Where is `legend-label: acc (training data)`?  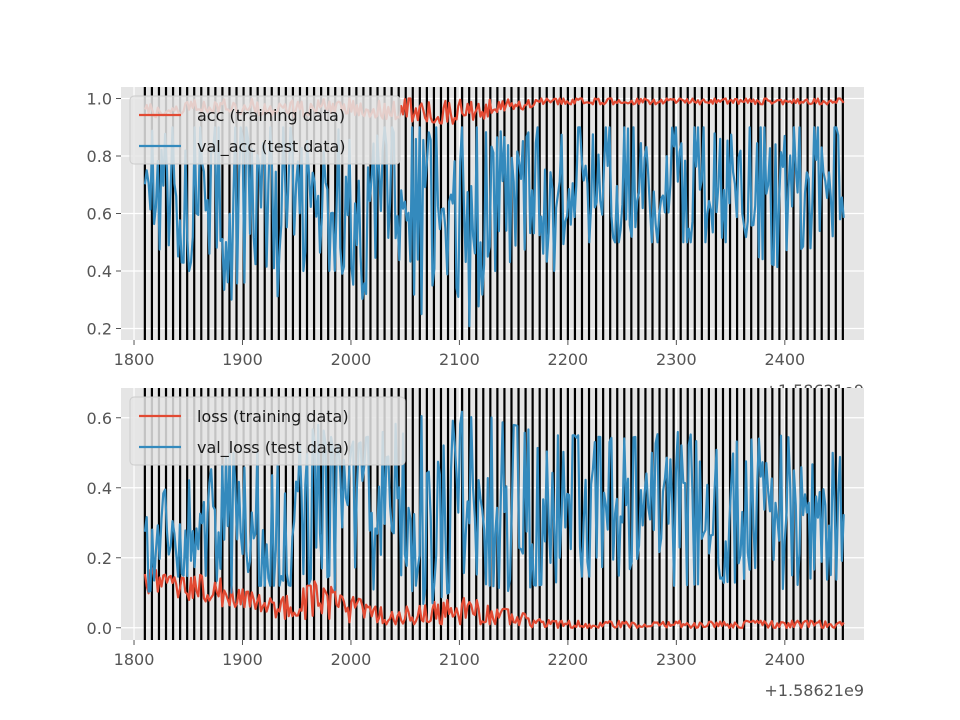
legend-label: acc (training data) is located at coordinates (271, 115).